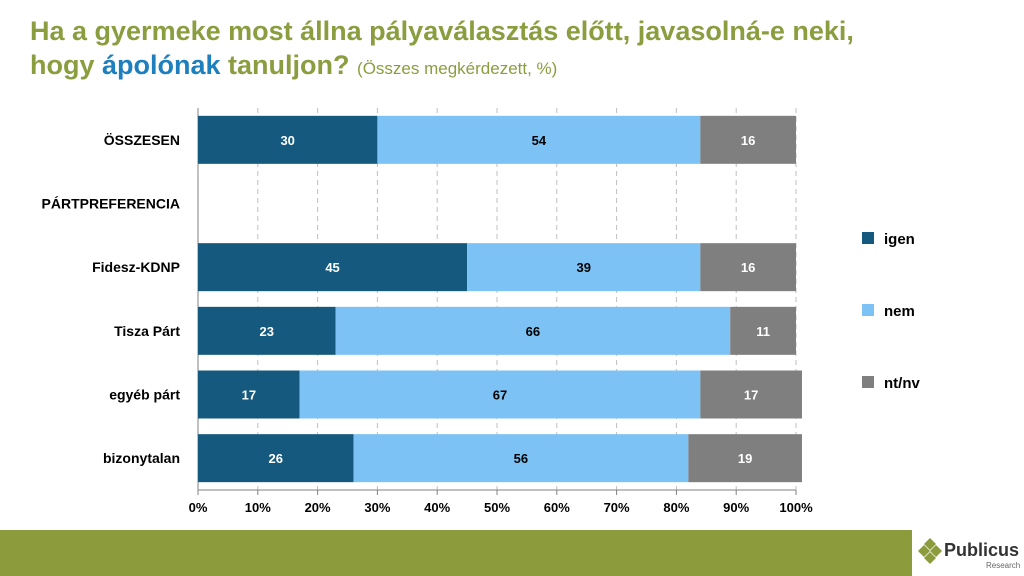 The height and width of the screenshot is (576, 1024). I want to click on data-label: 23, so click(267, 331).